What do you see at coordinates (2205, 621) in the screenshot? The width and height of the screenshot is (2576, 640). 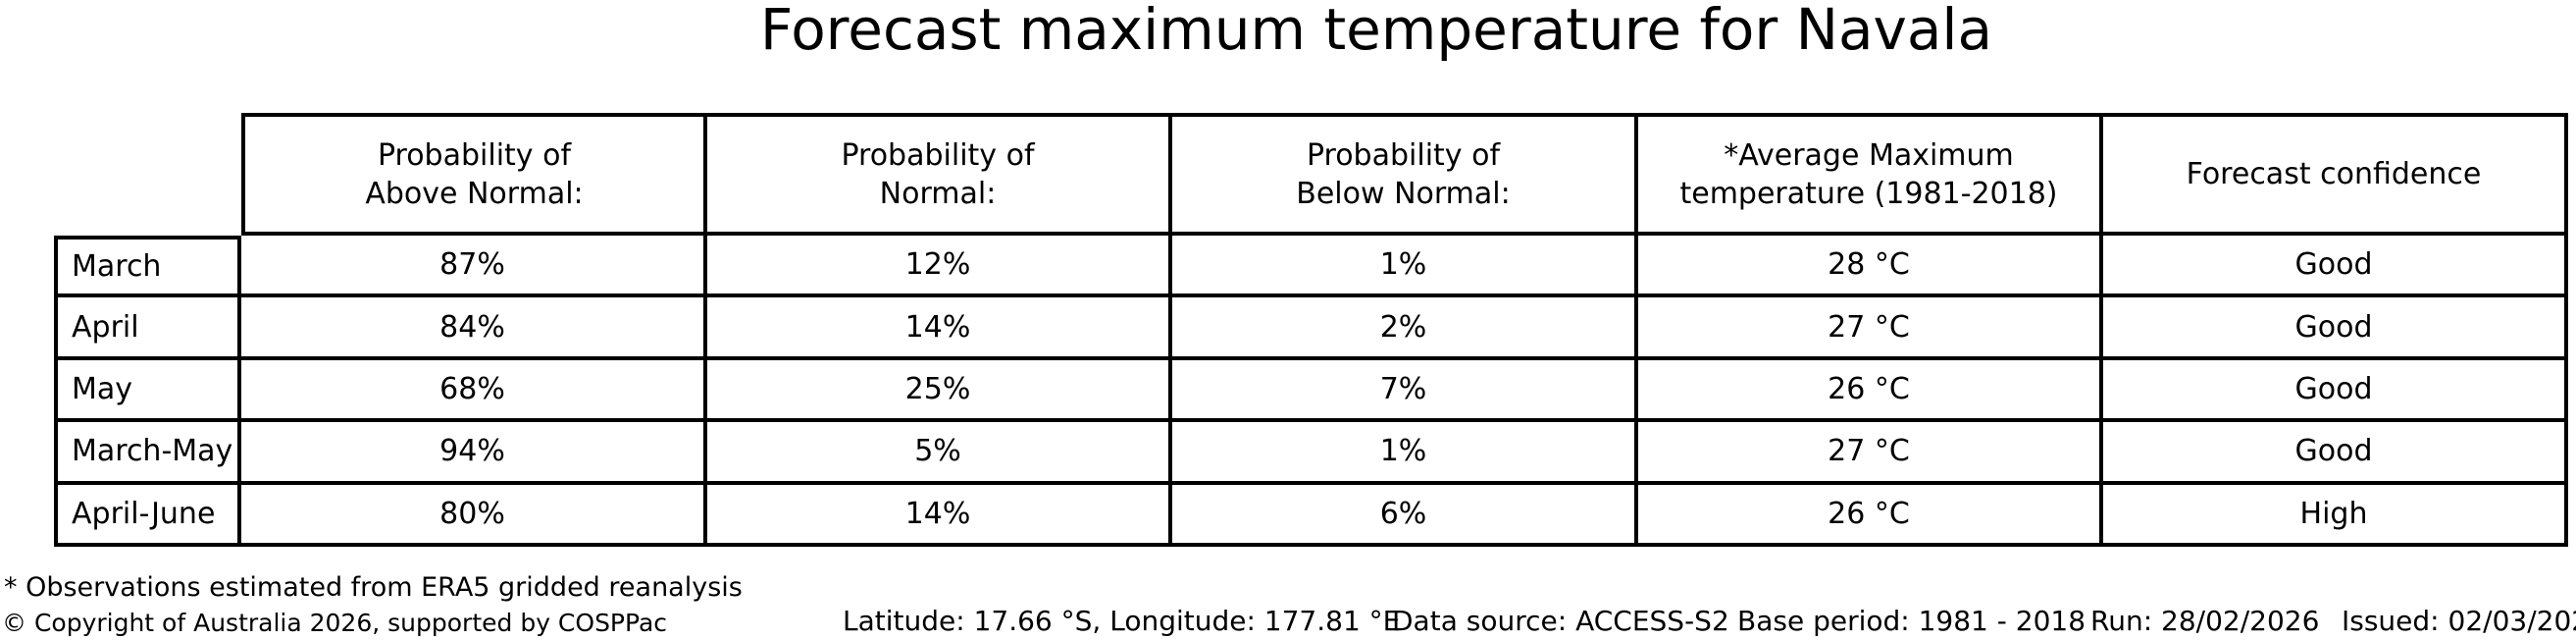 I see `run-date-text: Run: 28/02/2026` at bounding box center [2205, 621].